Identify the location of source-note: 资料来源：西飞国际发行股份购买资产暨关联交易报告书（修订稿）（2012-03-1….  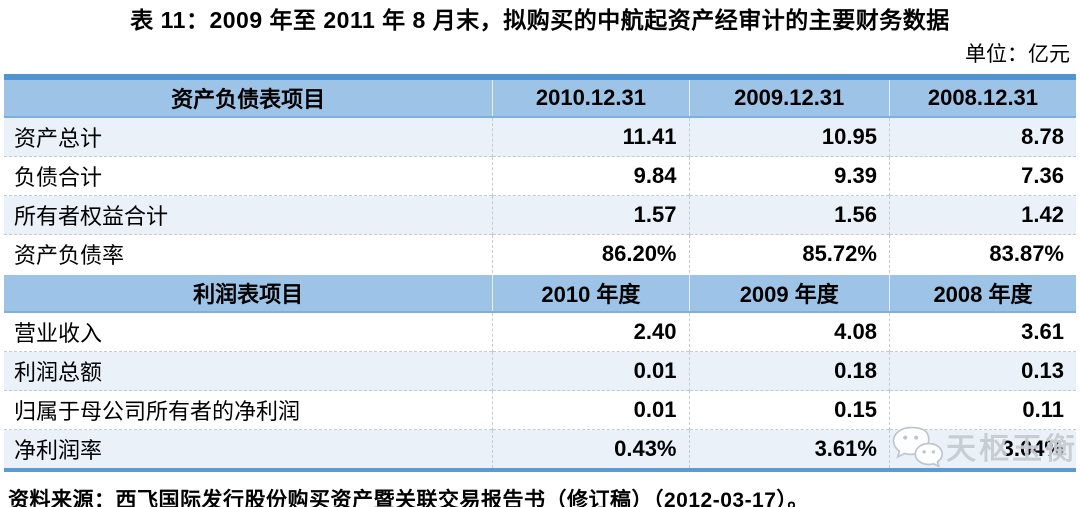
(408, 498).